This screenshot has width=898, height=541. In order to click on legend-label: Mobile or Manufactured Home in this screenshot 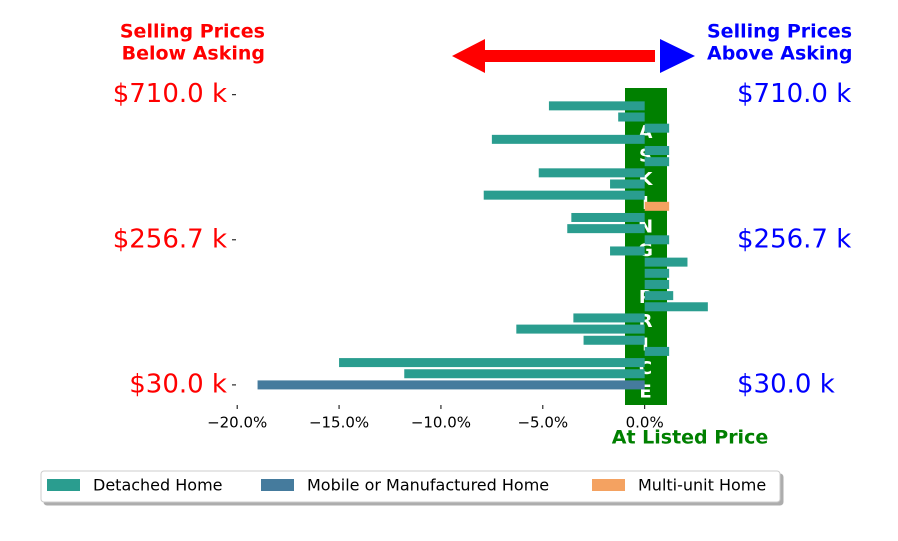, I will do `click(428, 485)`.